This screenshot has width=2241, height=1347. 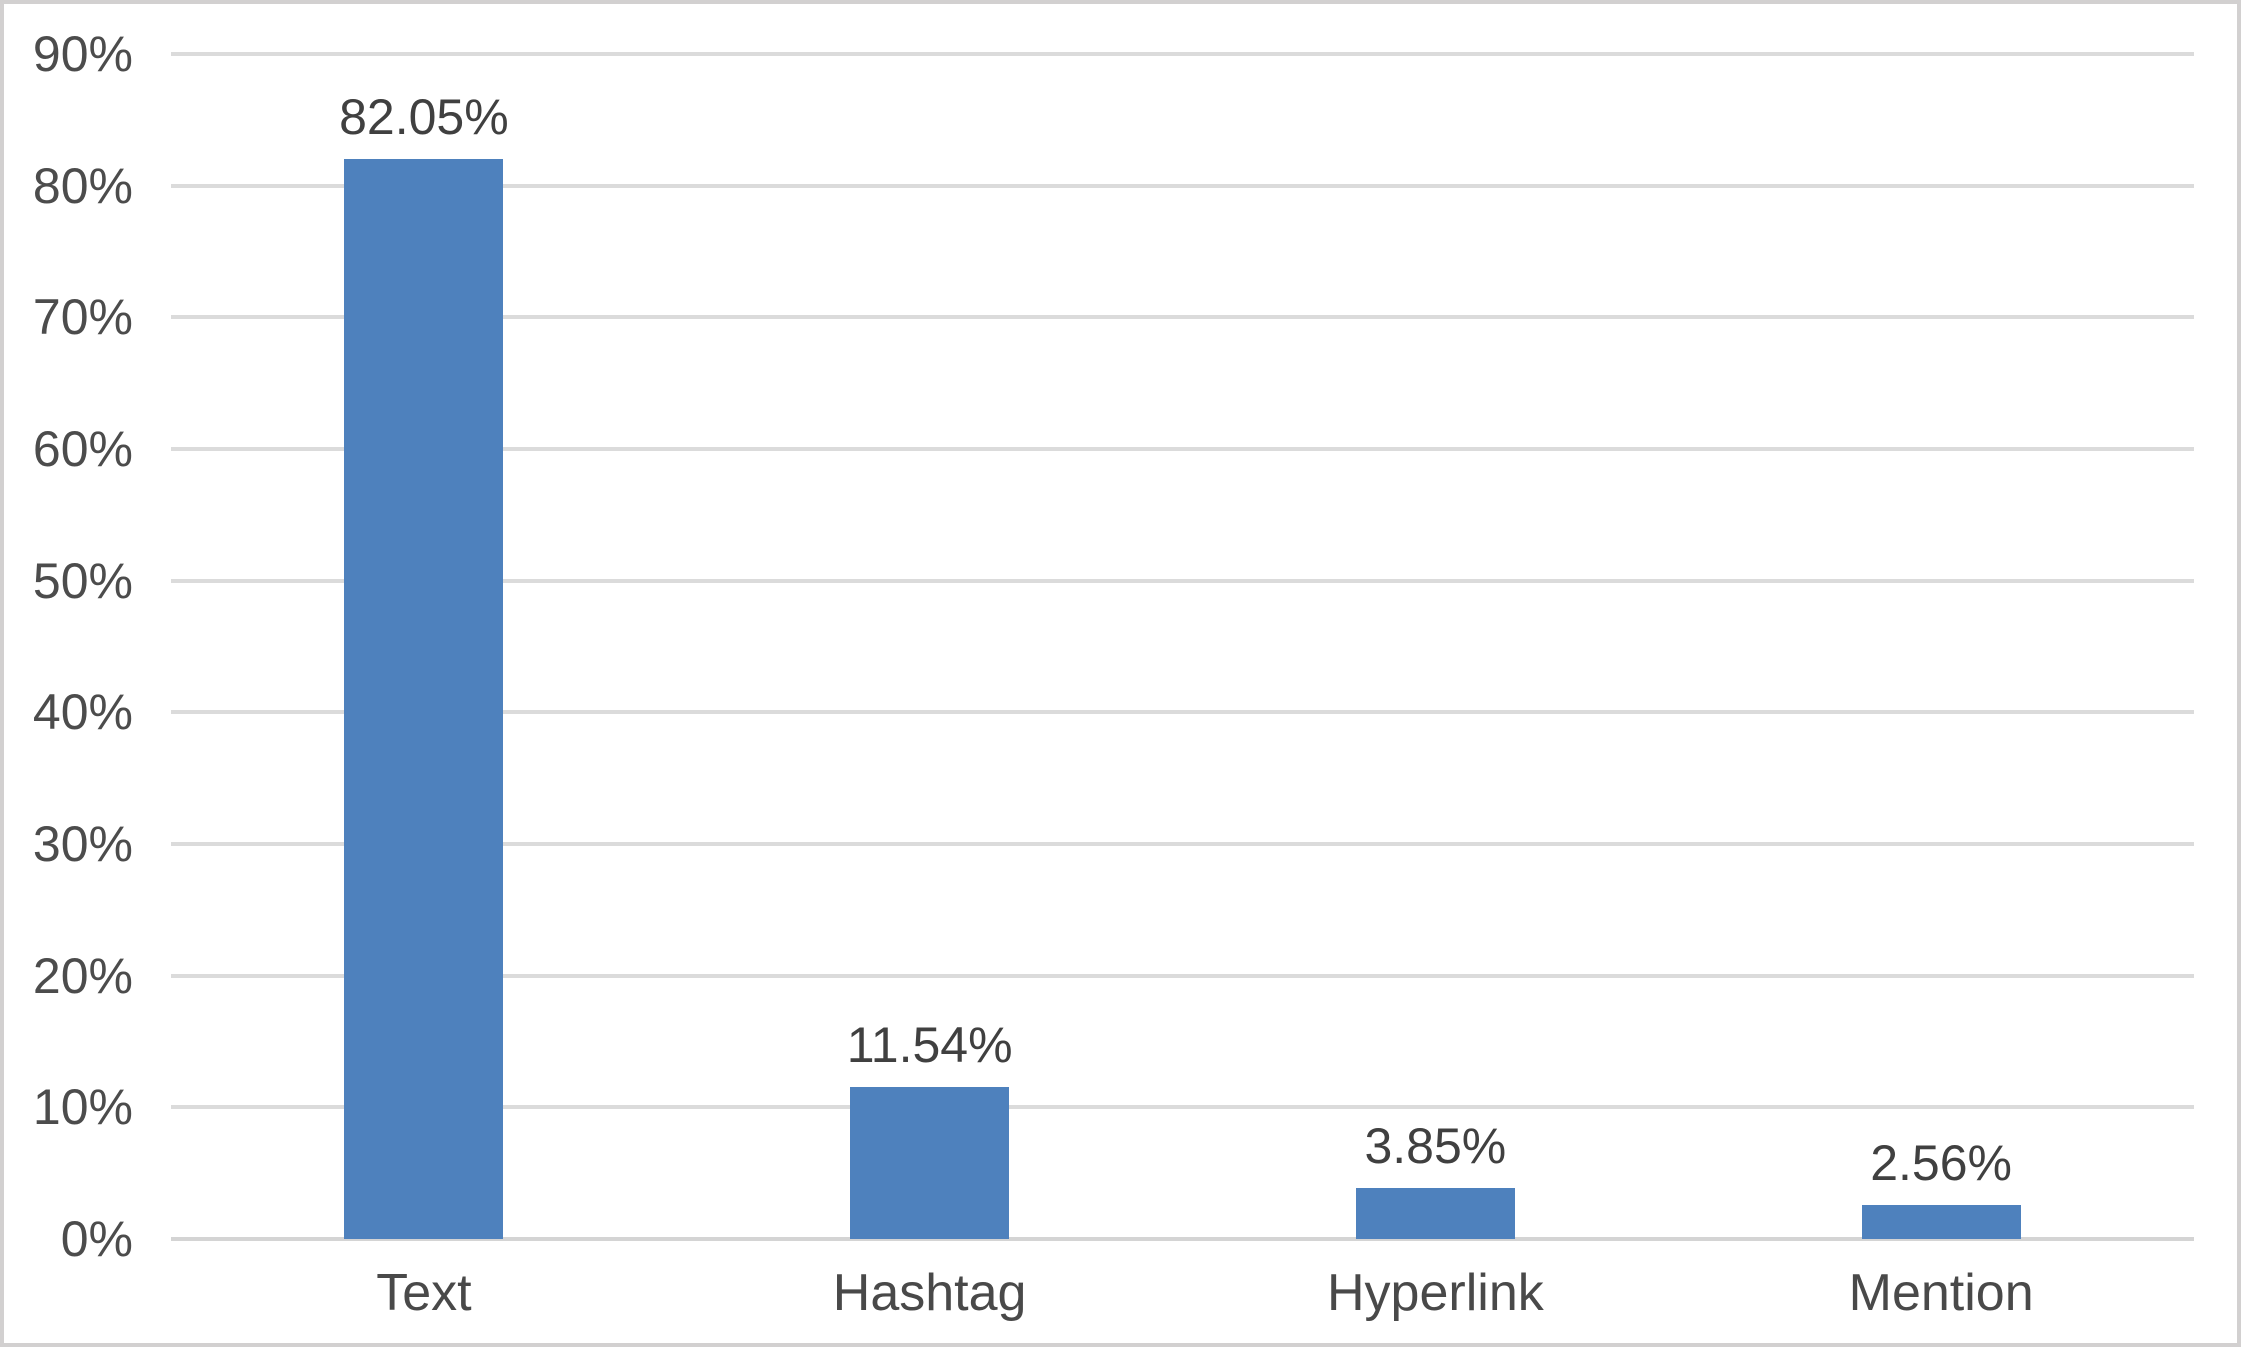 I want to click on y-tick-label: 0%, so click(x=96, y=1239).